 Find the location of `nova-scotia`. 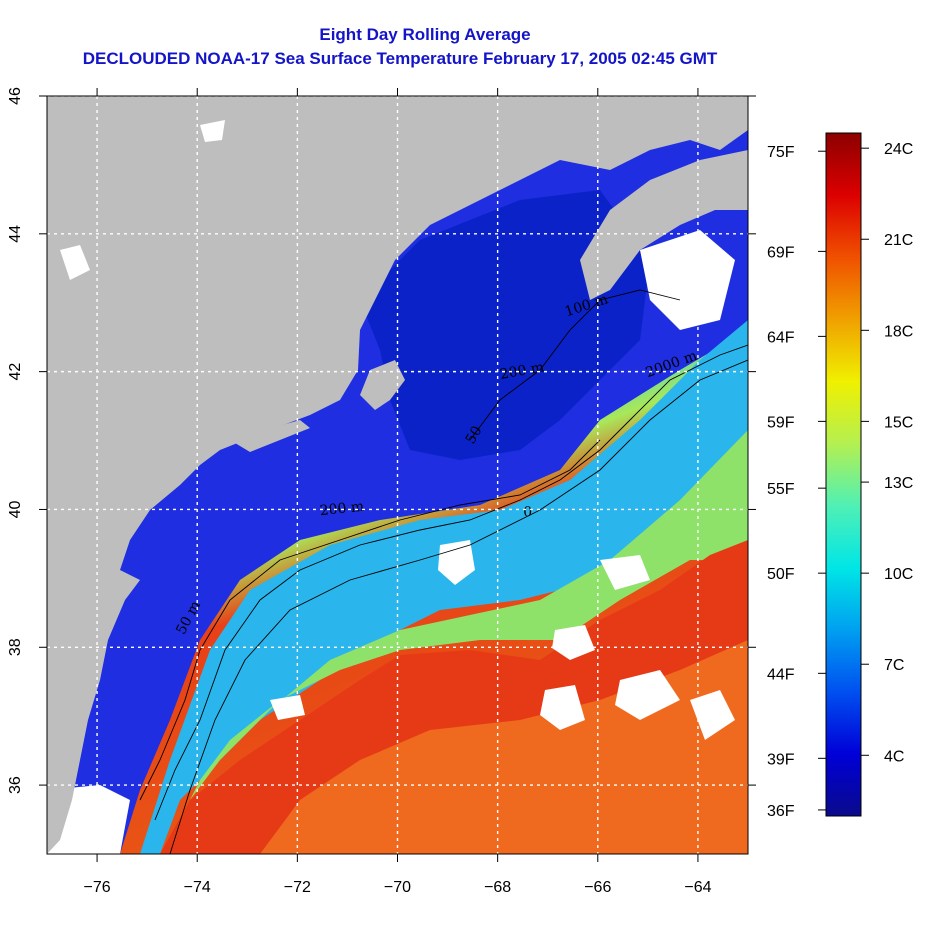

nova-scotia is located at coordinates (664, 225).